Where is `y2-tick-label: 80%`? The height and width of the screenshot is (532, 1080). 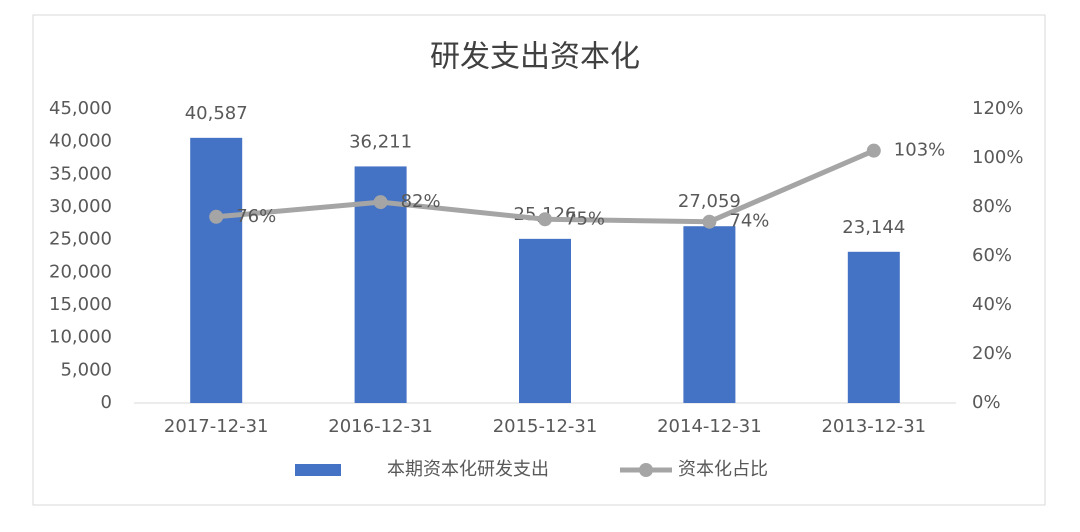 y2-tick-label: 80% is located at coordinates (992, 206).